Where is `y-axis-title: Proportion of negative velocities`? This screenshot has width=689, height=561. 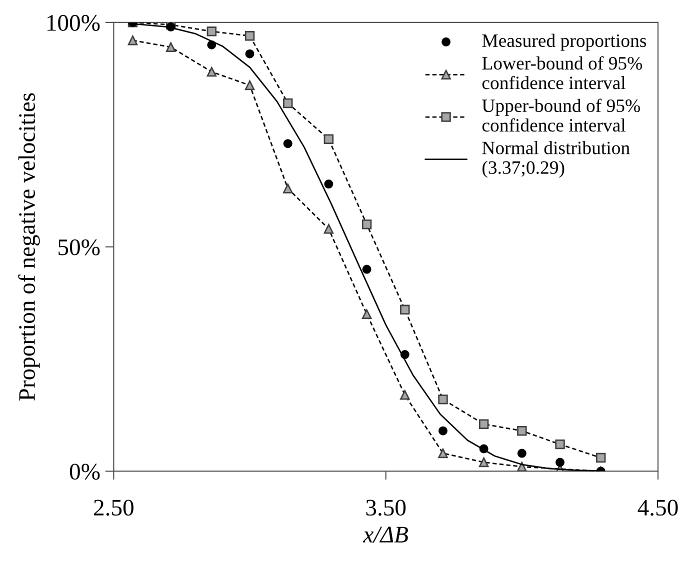
y-axis-title: Proportion of negative velocities is located at coordinates (29, 247).